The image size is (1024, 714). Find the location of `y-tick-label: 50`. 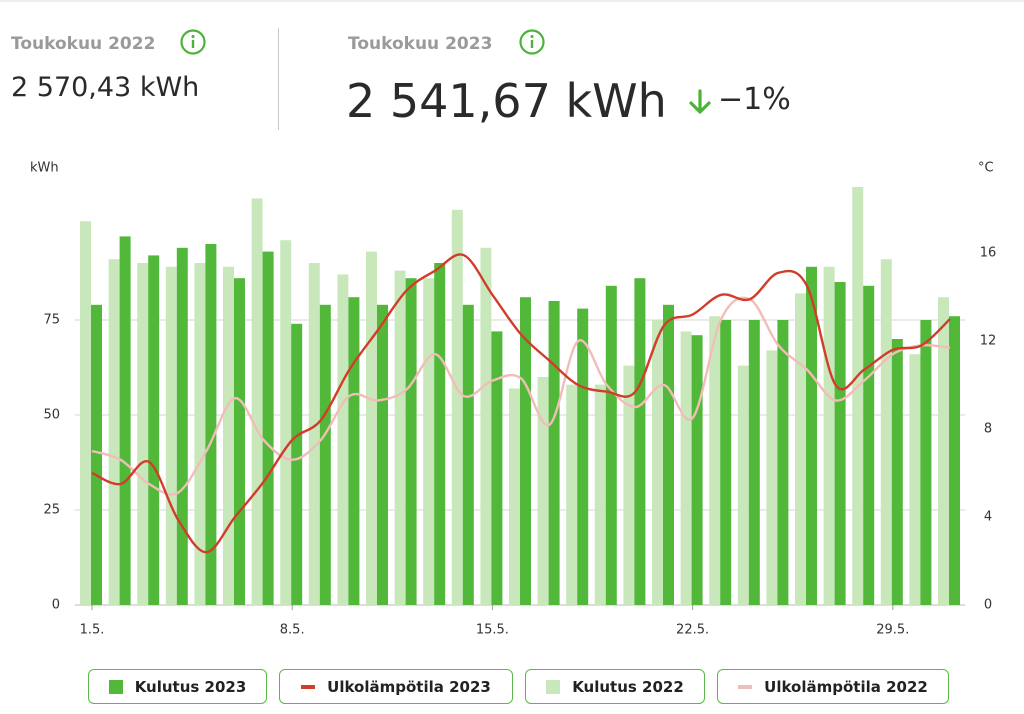

y-tick-label: 50 is located at coordinates (51, 415).